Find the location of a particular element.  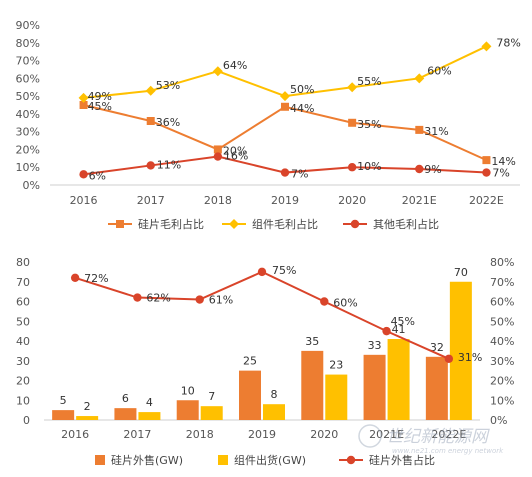

bar-label: 10 is located at coordinates (188, 390).